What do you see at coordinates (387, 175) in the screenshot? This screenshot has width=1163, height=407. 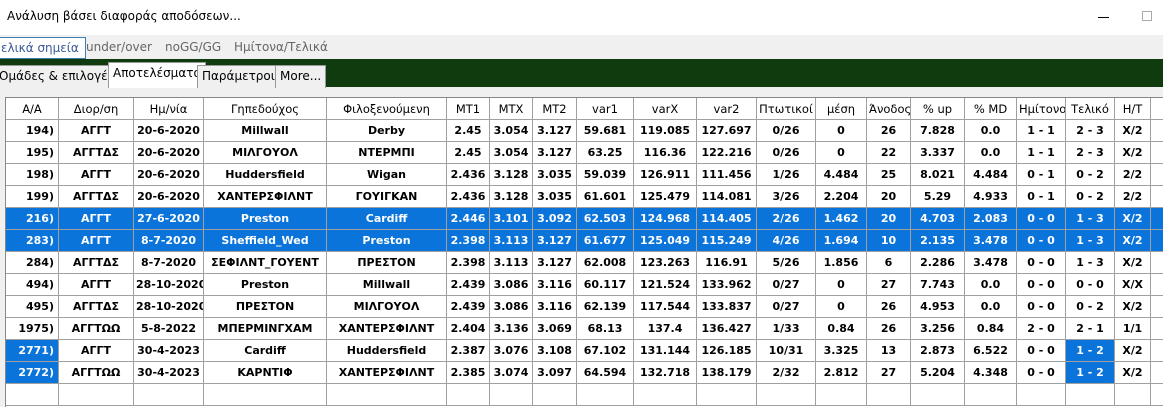 I see `table-cell: Wigan` at bounding box center [387, 175].